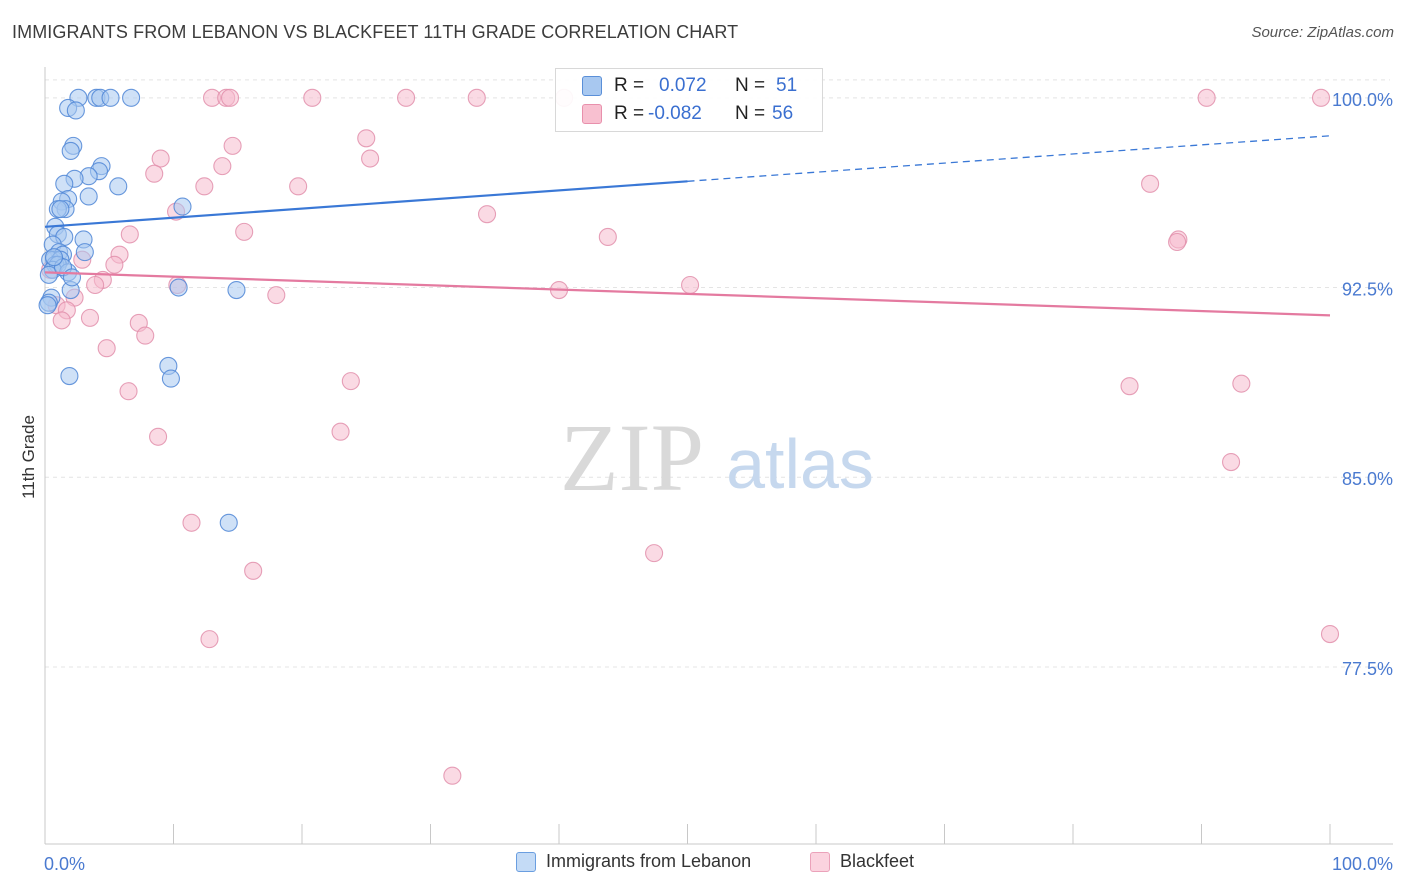 The image size is (1406, 892). Describe the element at coordinates (64, 864) in the screenshot. I see `x-tick-label: 0.0%` at that location.